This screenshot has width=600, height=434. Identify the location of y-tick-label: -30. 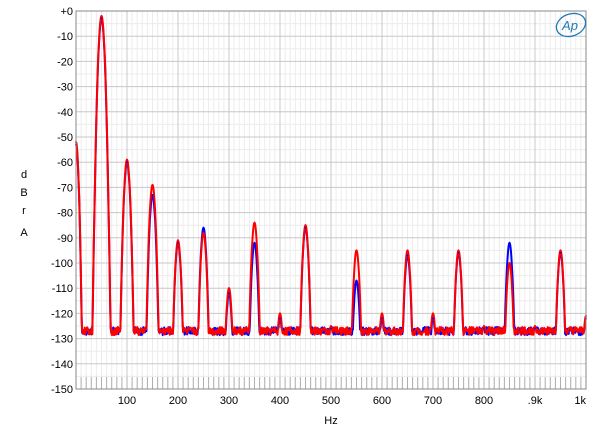
(65, 88).